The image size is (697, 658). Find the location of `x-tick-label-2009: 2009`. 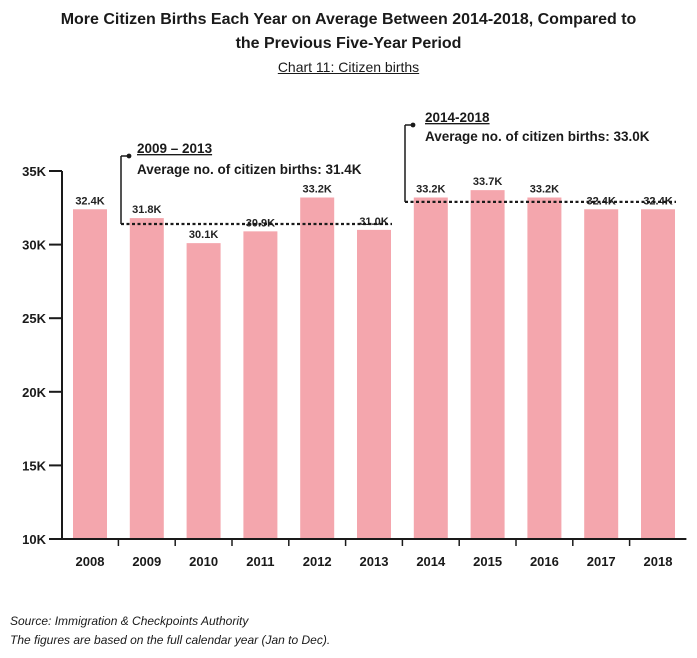

x-tick-label-2009: 2009 is located at coordinates (146, 561).